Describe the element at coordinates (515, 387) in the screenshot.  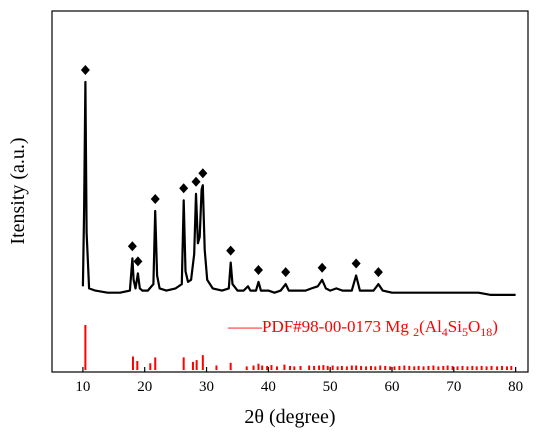
I see `x-tick-label: 80` at that location.